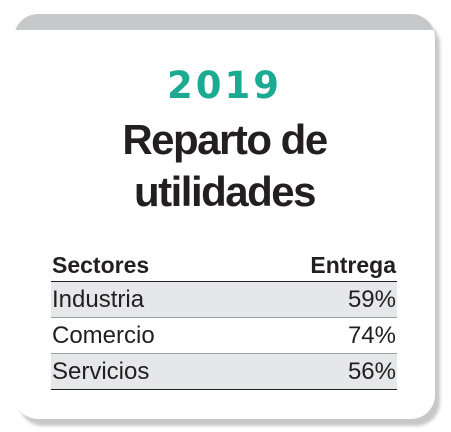 This screenshot has height=432, width=451. I want to click on top-bar, so click(224, 22).